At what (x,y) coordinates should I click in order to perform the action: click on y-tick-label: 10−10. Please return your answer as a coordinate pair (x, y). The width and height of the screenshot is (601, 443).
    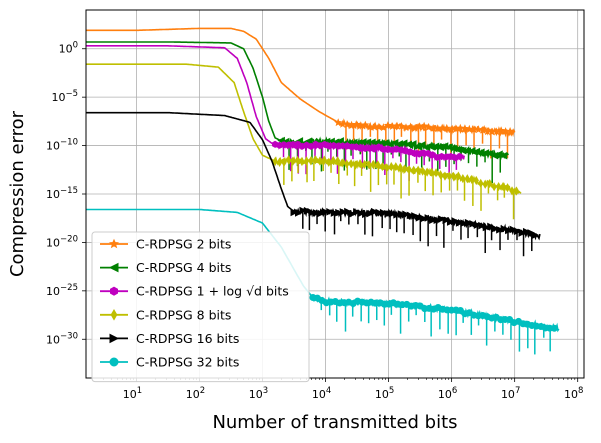
    Looking at the image, I should click on (62, 145).